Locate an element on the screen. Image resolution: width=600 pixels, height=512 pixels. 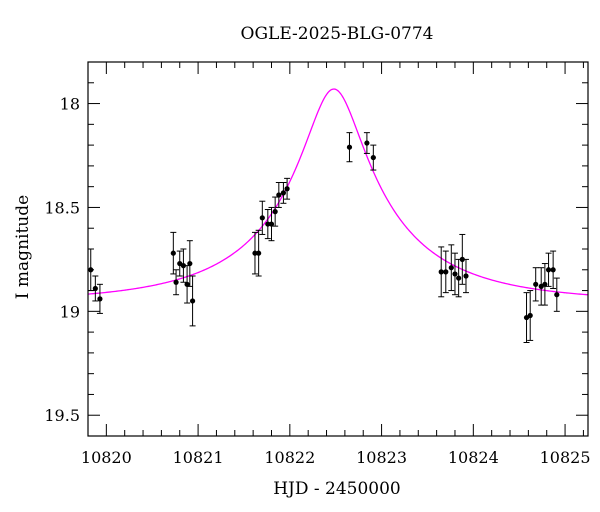
y-tick-label: 18.5 is located at coordinates (62, 207).